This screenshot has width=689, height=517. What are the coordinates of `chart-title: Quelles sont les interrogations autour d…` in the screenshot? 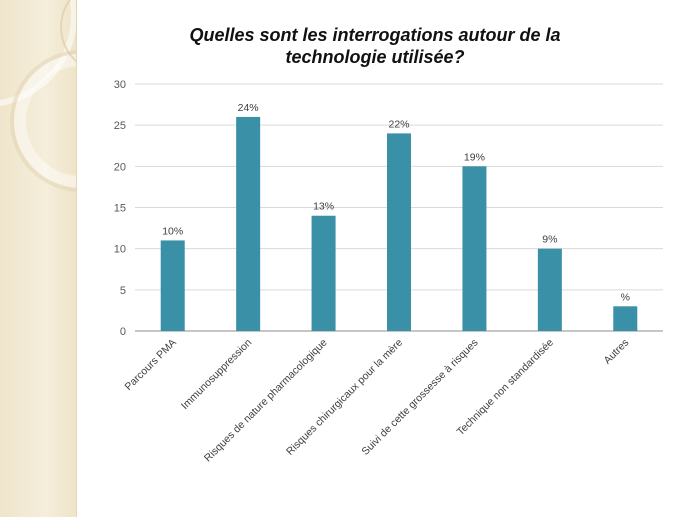 It's located at (375, 46).